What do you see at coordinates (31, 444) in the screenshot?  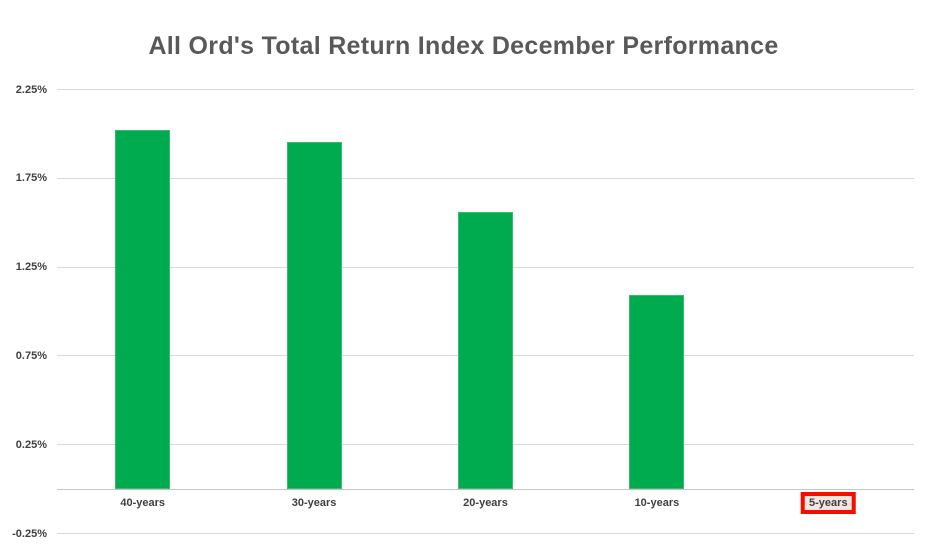 I see `y-axis-tick-label: 0.25%` at bounding box center [31, 444].